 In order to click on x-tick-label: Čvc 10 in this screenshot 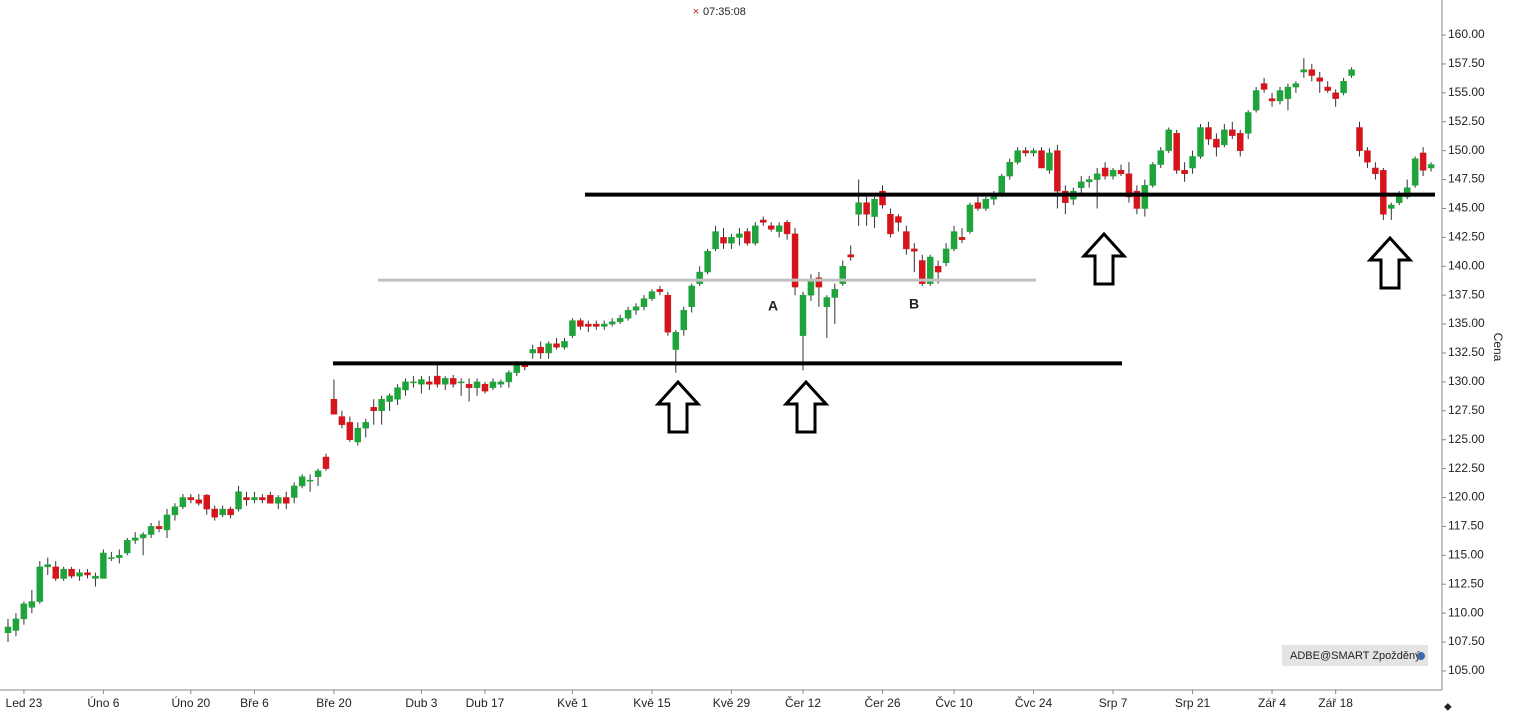, I will do `click(954, 702)`.